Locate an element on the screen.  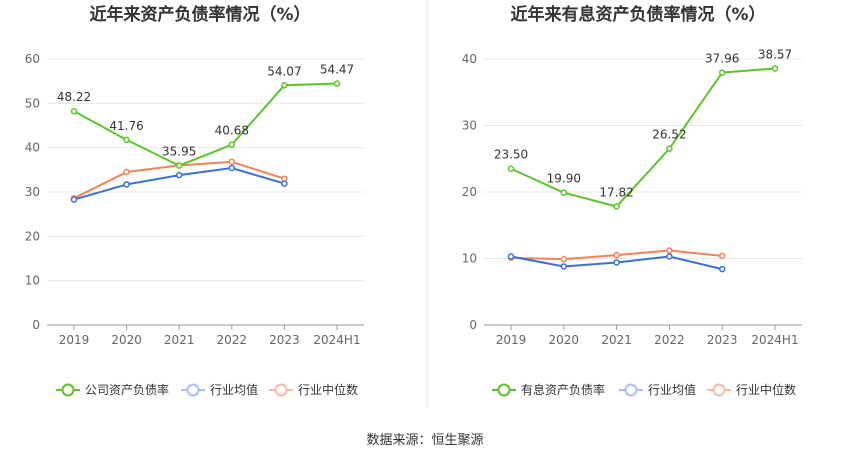
data-label: 40.68 is located at coordinates (232, 131).